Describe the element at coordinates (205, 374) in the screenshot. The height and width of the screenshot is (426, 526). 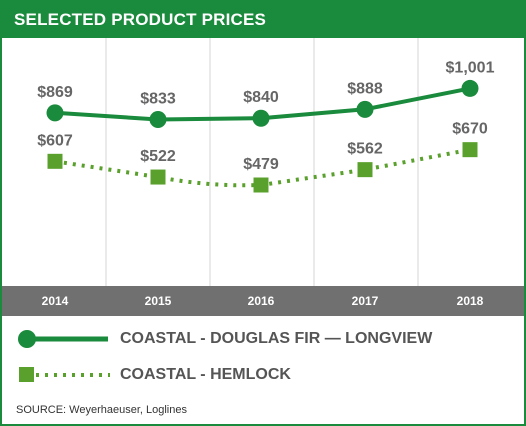
I see `legend-label: COASTAL - HEMLOCK` at that location.